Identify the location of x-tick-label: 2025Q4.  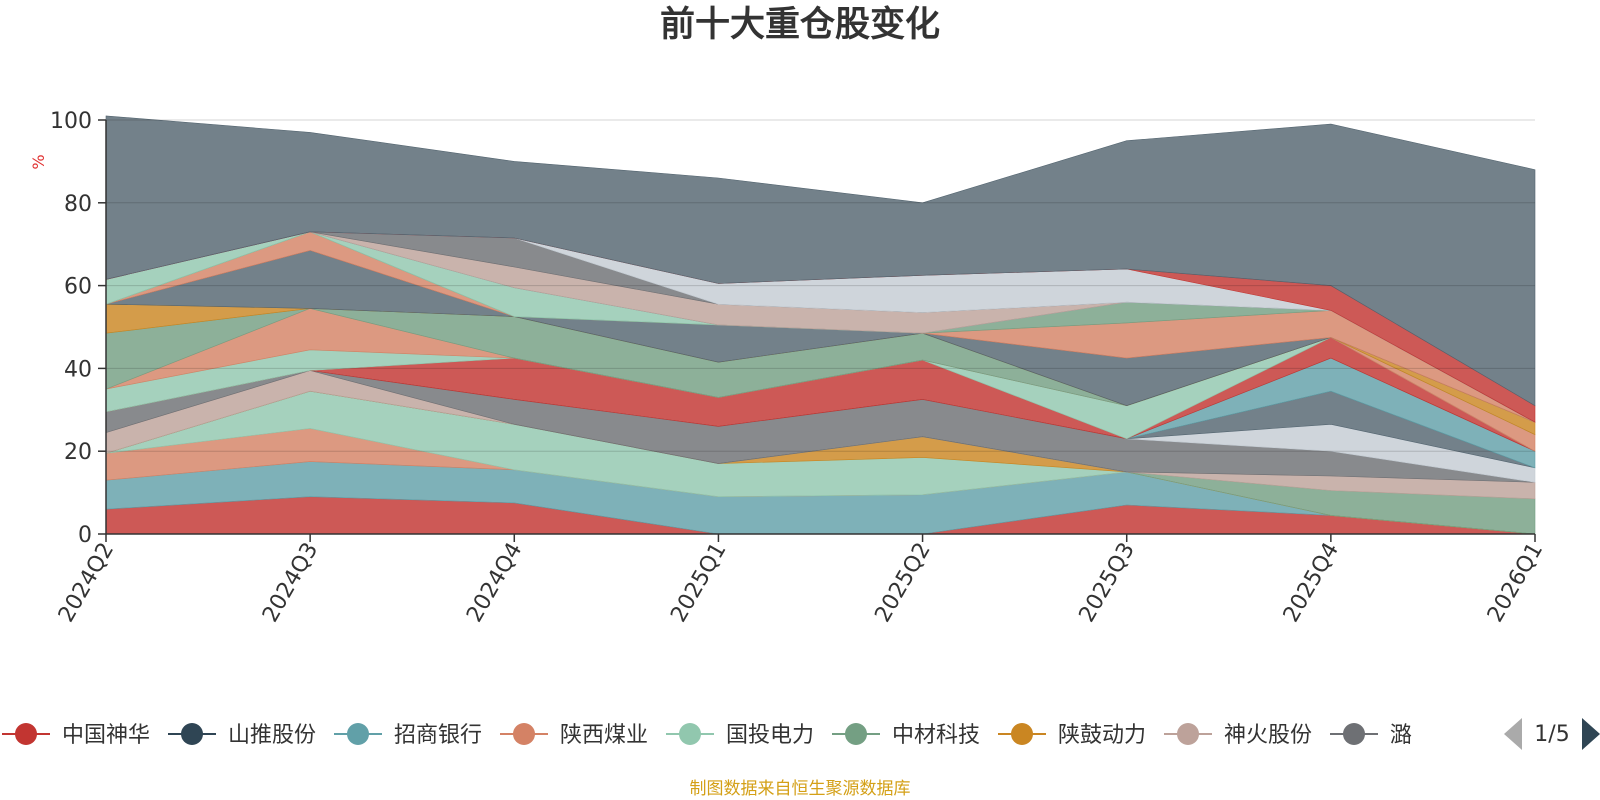
(1311, 583).